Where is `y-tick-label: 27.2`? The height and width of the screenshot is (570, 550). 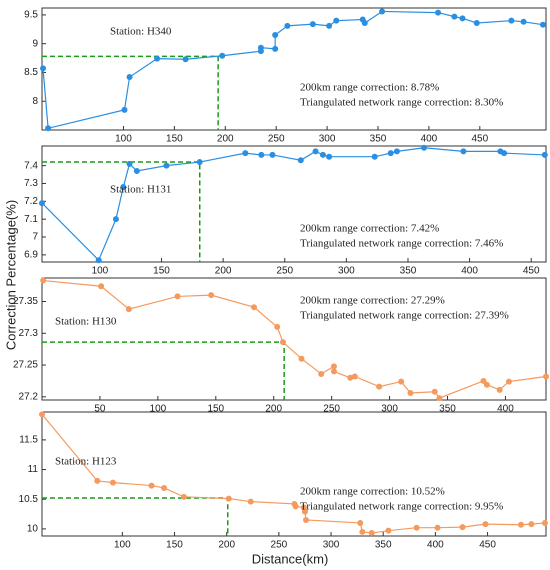
y-tick-label: 27.2 is located at coordinates (29, 396).